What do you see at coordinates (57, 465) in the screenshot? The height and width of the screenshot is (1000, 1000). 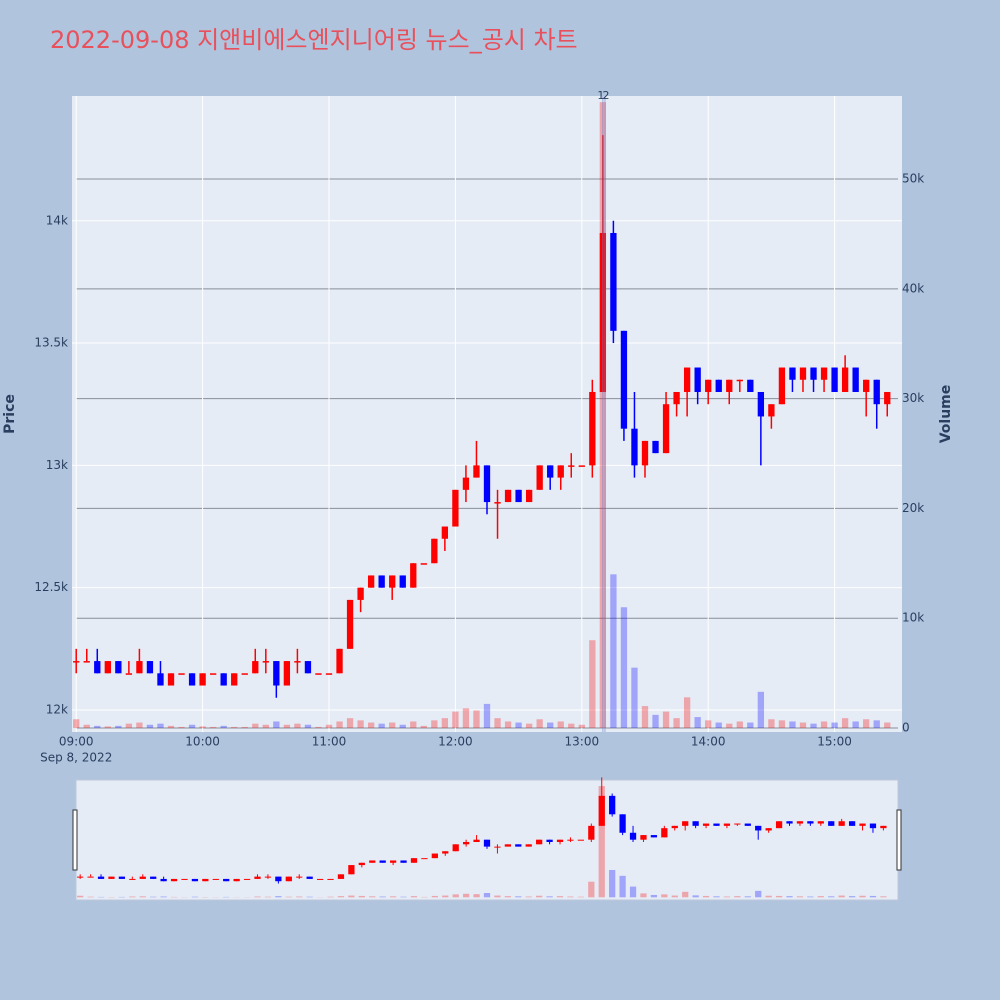 I see `y-tick-label: 13k` at bounding box center [57, 465].